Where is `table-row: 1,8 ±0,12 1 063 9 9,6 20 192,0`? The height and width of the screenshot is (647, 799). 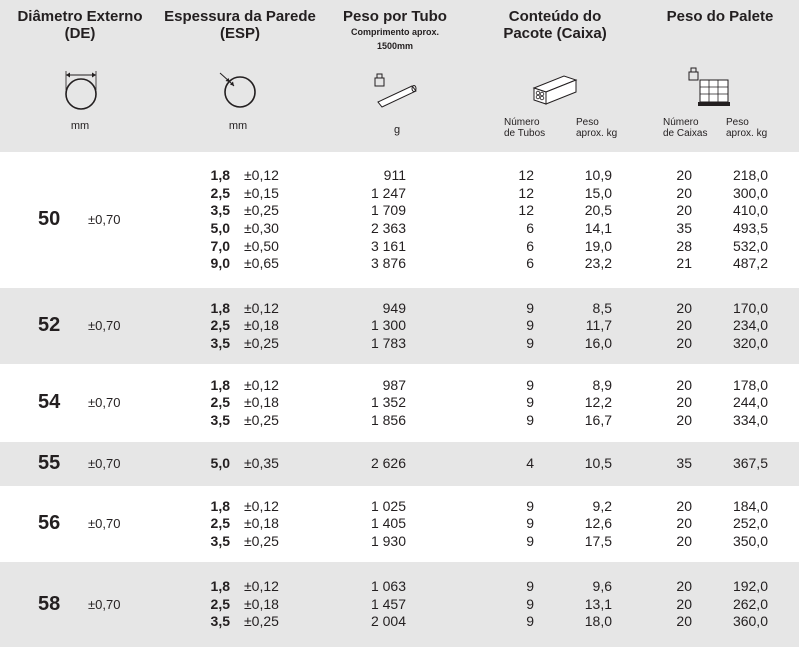
table-row: 1,8 ±0,12 1 063 9 9,6 20 192,0 is located at coordinates (399, 586).